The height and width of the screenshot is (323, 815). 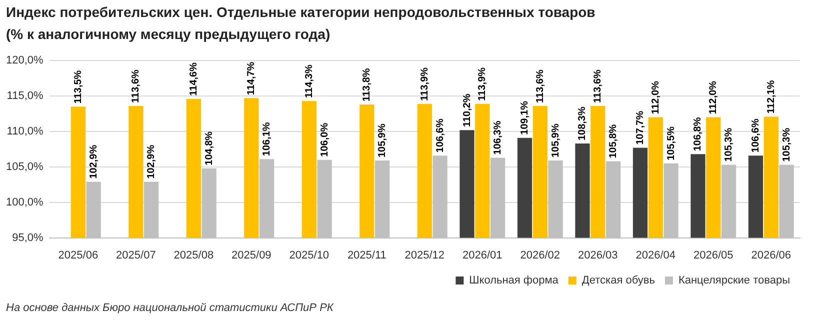 What do you see at coordinates (78, 255) in the screenshot?
I see `x-tick-label: 2025/06` at bounding box center [78, 255].